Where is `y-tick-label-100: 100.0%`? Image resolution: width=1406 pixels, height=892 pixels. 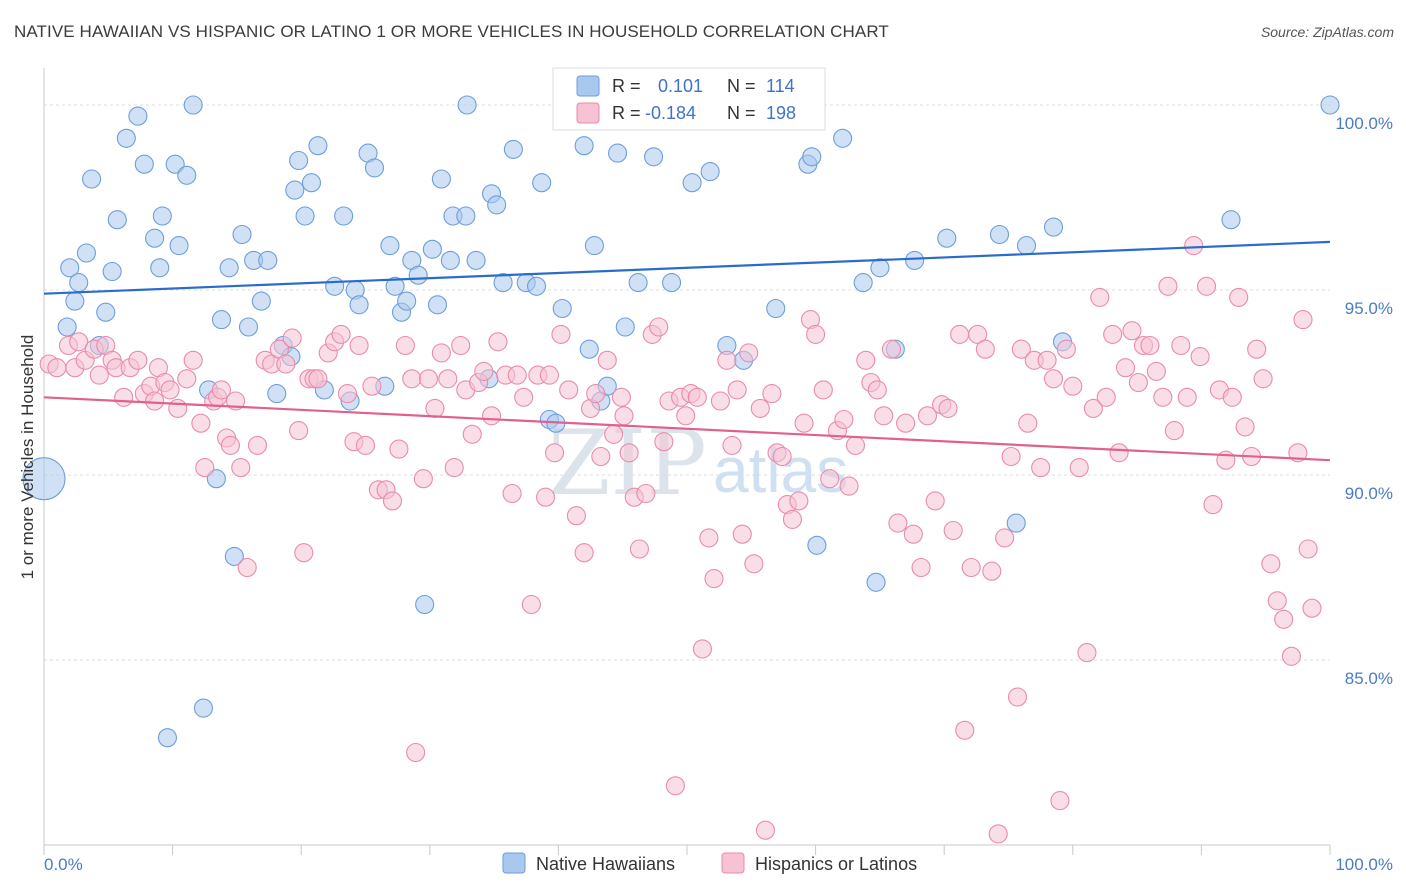 y-tick-label-100: 100.0% is located at coordinates (1364, 123).